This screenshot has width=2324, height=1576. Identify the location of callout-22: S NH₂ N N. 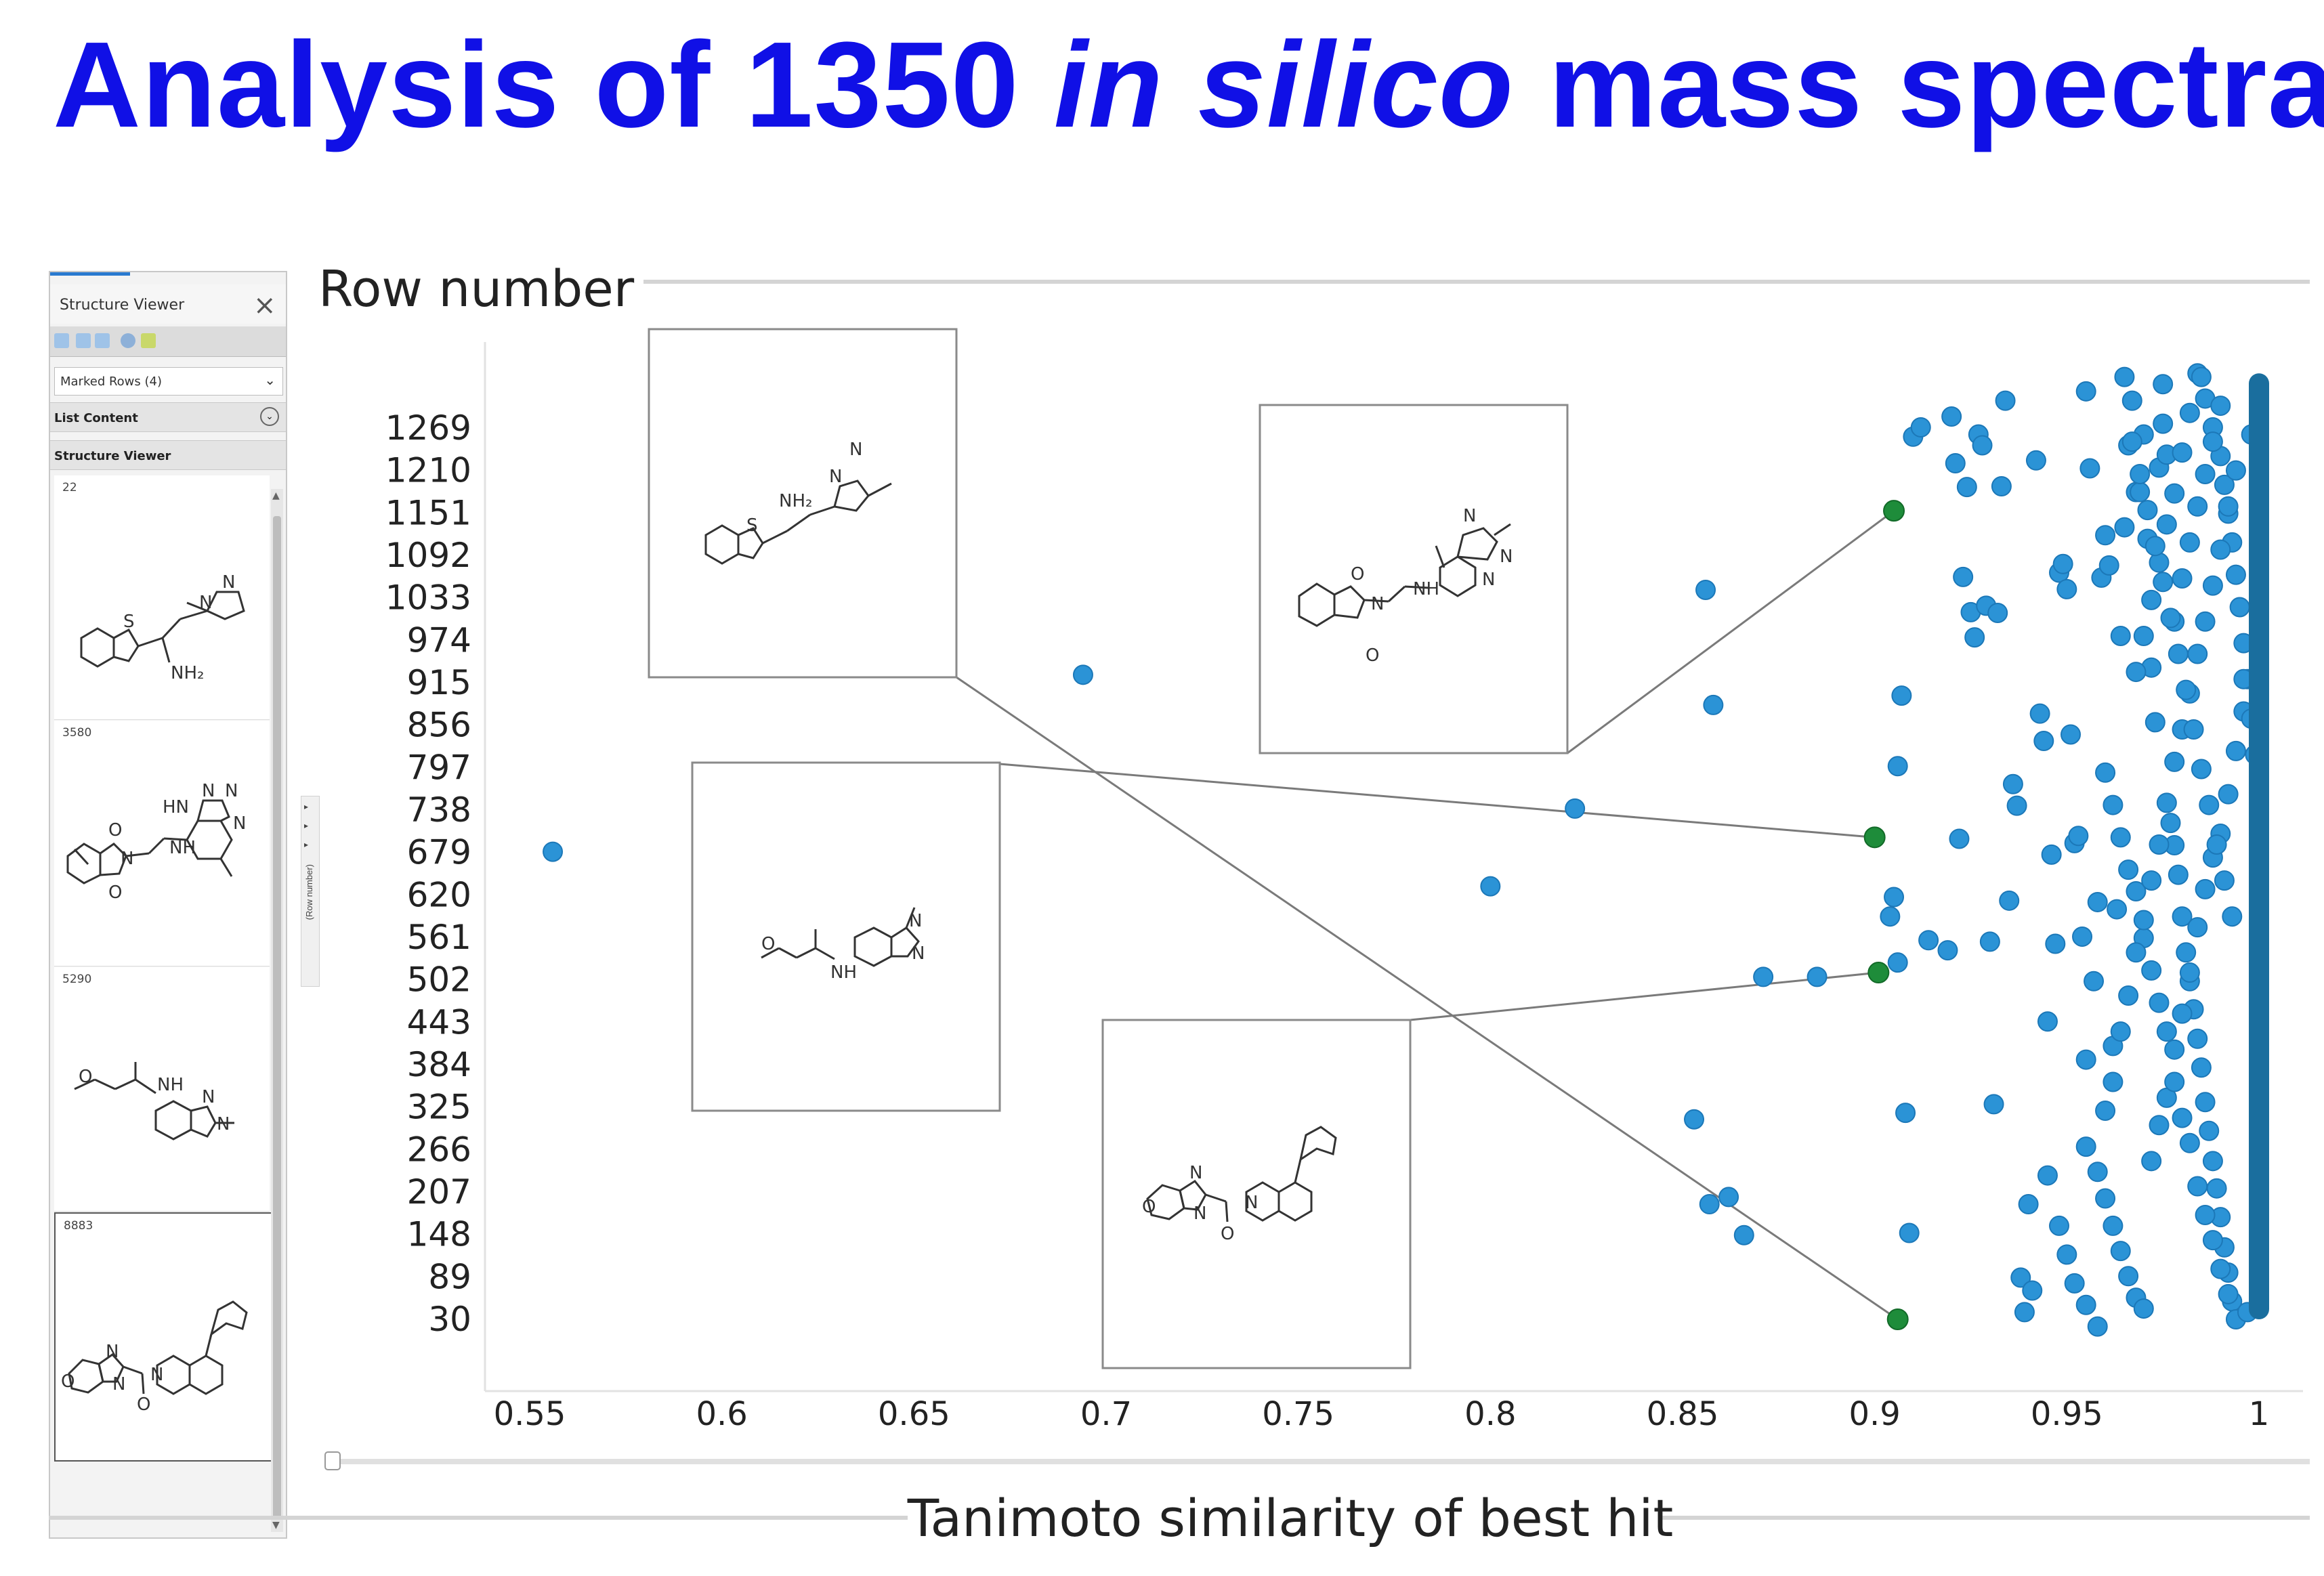
(803, 504).